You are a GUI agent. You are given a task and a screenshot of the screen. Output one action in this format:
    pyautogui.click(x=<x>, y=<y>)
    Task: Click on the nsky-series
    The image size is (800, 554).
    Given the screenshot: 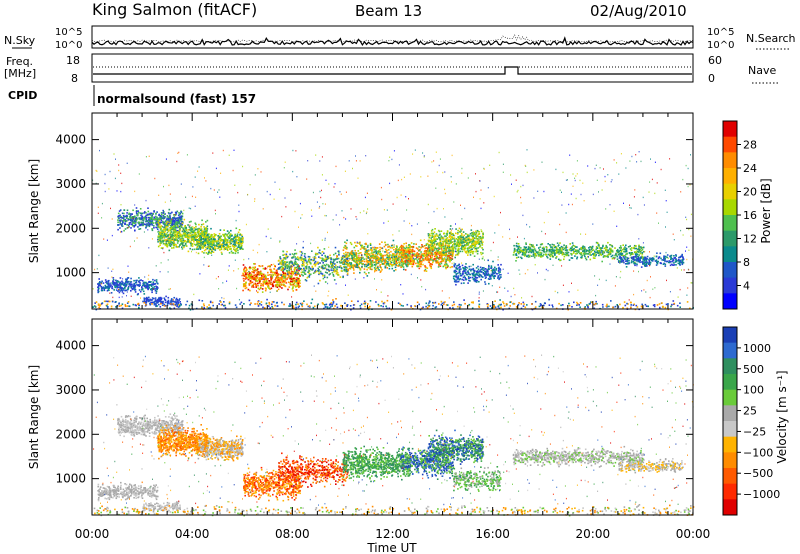 What is the action you would take?
    pyautogui.click(x=392, y=40)
    